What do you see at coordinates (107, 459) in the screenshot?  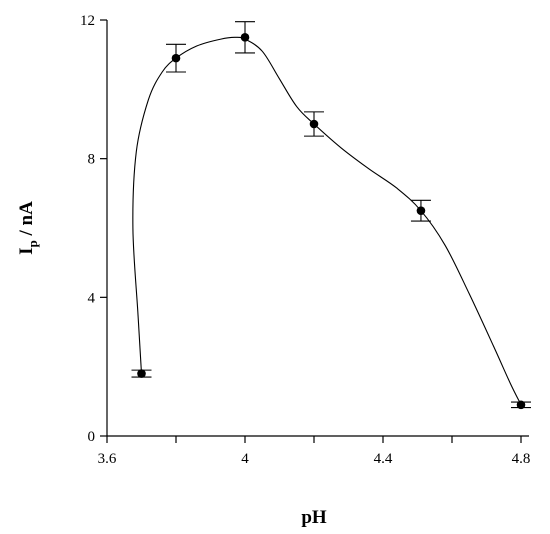 I see `x-tick-label: 3.6` at bounding box center [107, 459].